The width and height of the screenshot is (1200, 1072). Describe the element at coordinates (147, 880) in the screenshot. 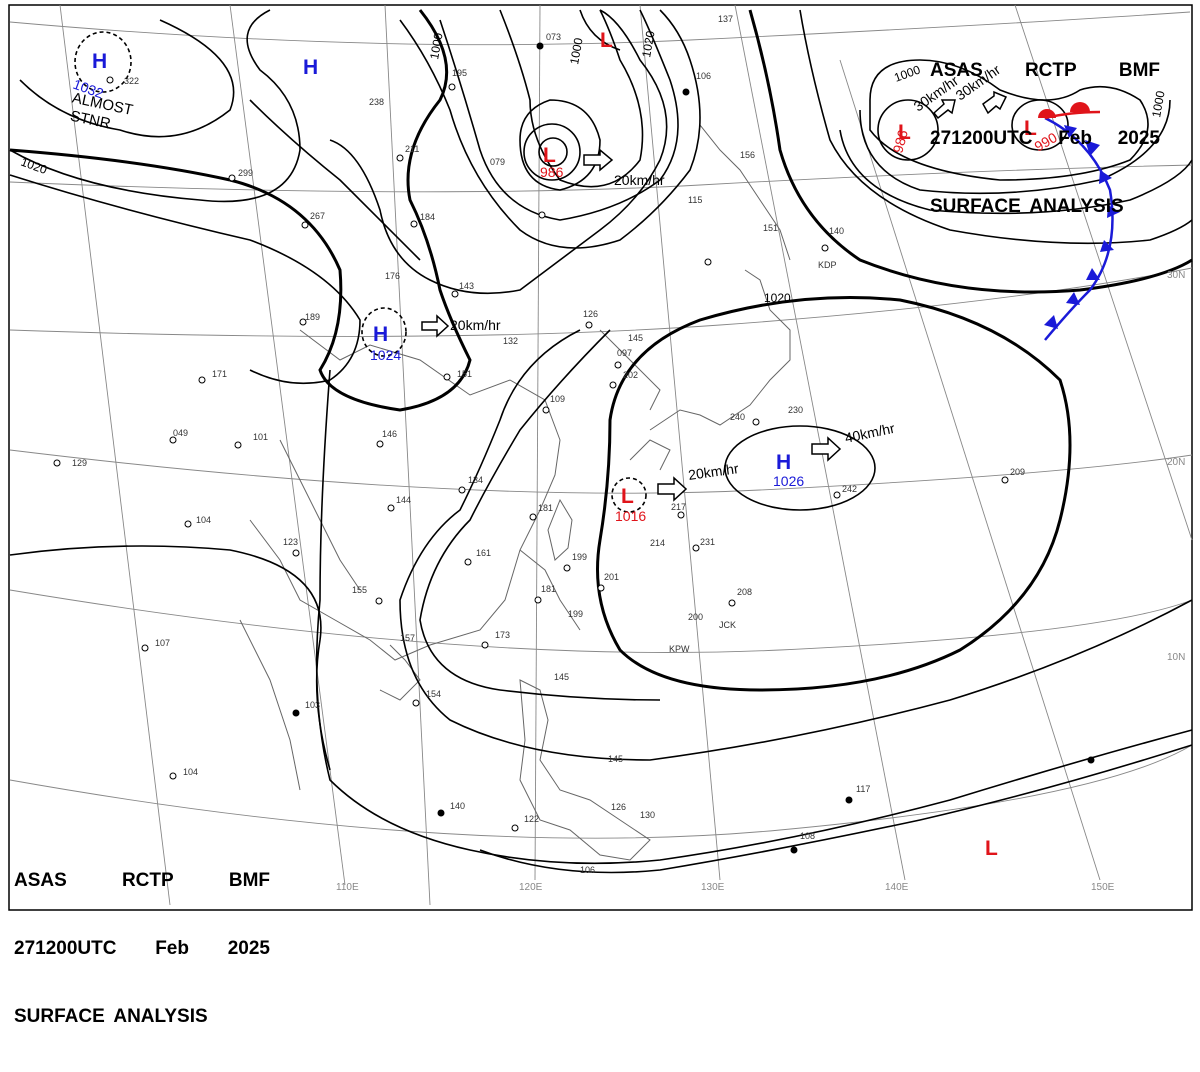

I see `header-station: RCTP` at that location.